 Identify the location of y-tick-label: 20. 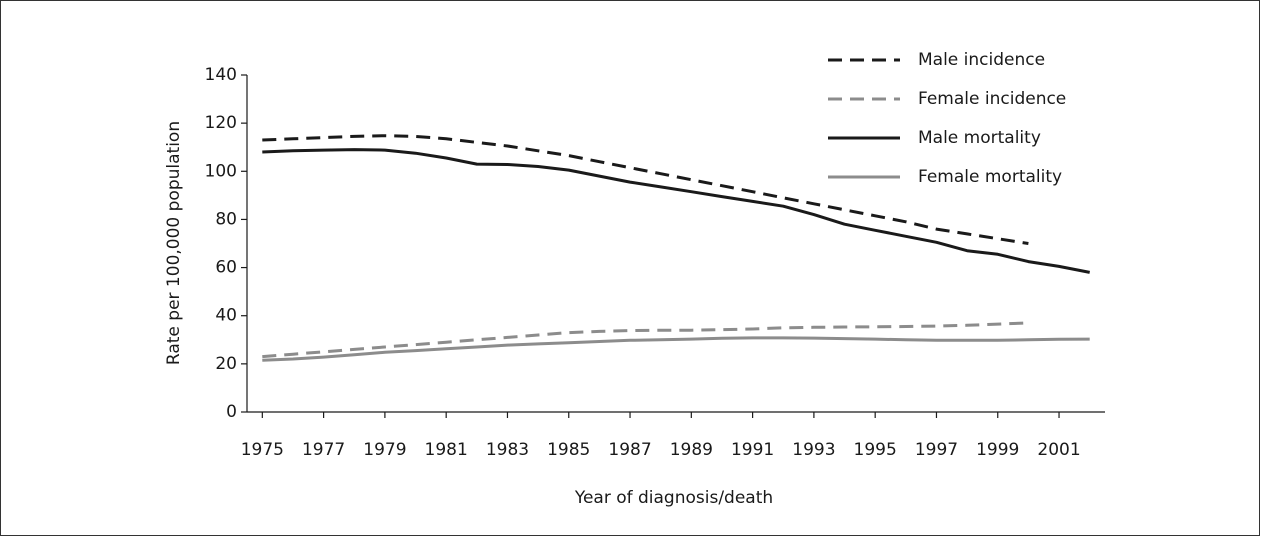
(226, 364).